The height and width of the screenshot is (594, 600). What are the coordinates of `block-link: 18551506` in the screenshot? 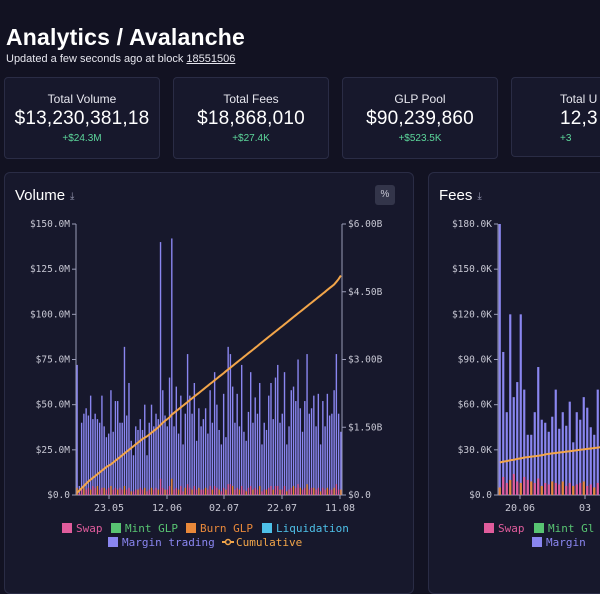 It's located at (211, 59).